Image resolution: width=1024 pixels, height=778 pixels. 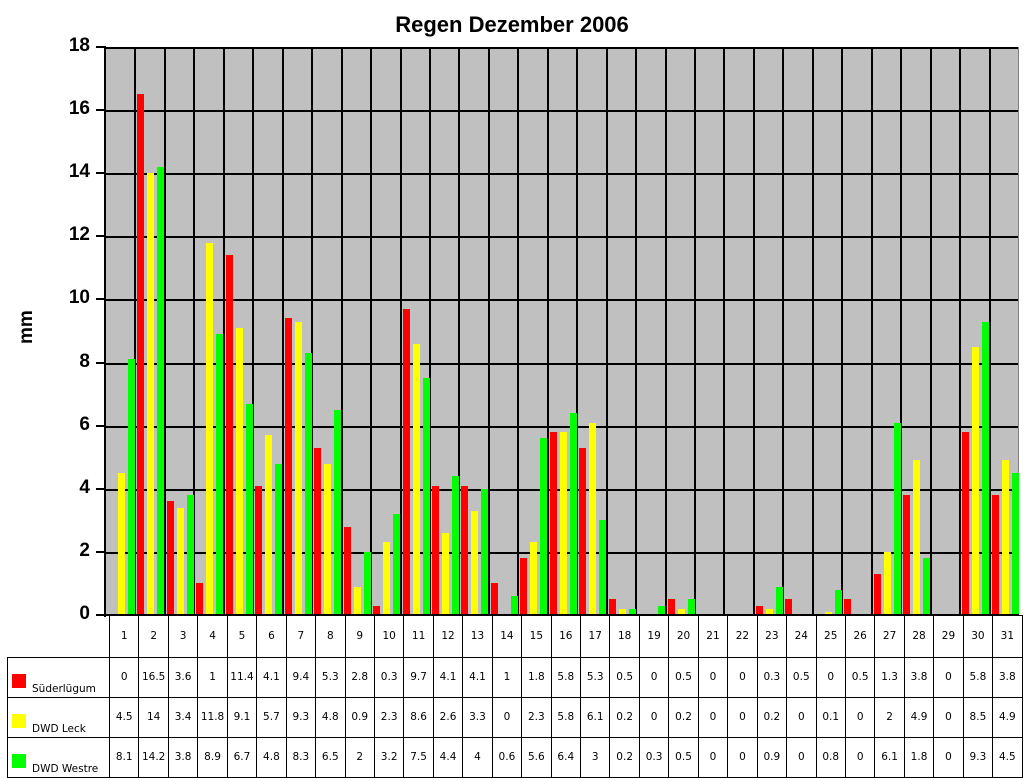 I want to click on data-cell: 11.4, so click(x=242, y=677).